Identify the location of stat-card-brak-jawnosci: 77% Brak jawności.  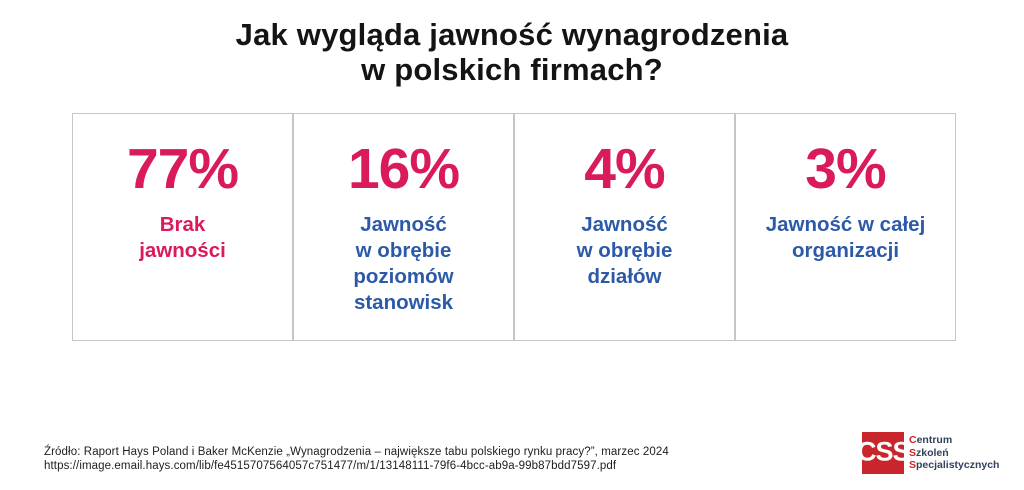
(182, 227).